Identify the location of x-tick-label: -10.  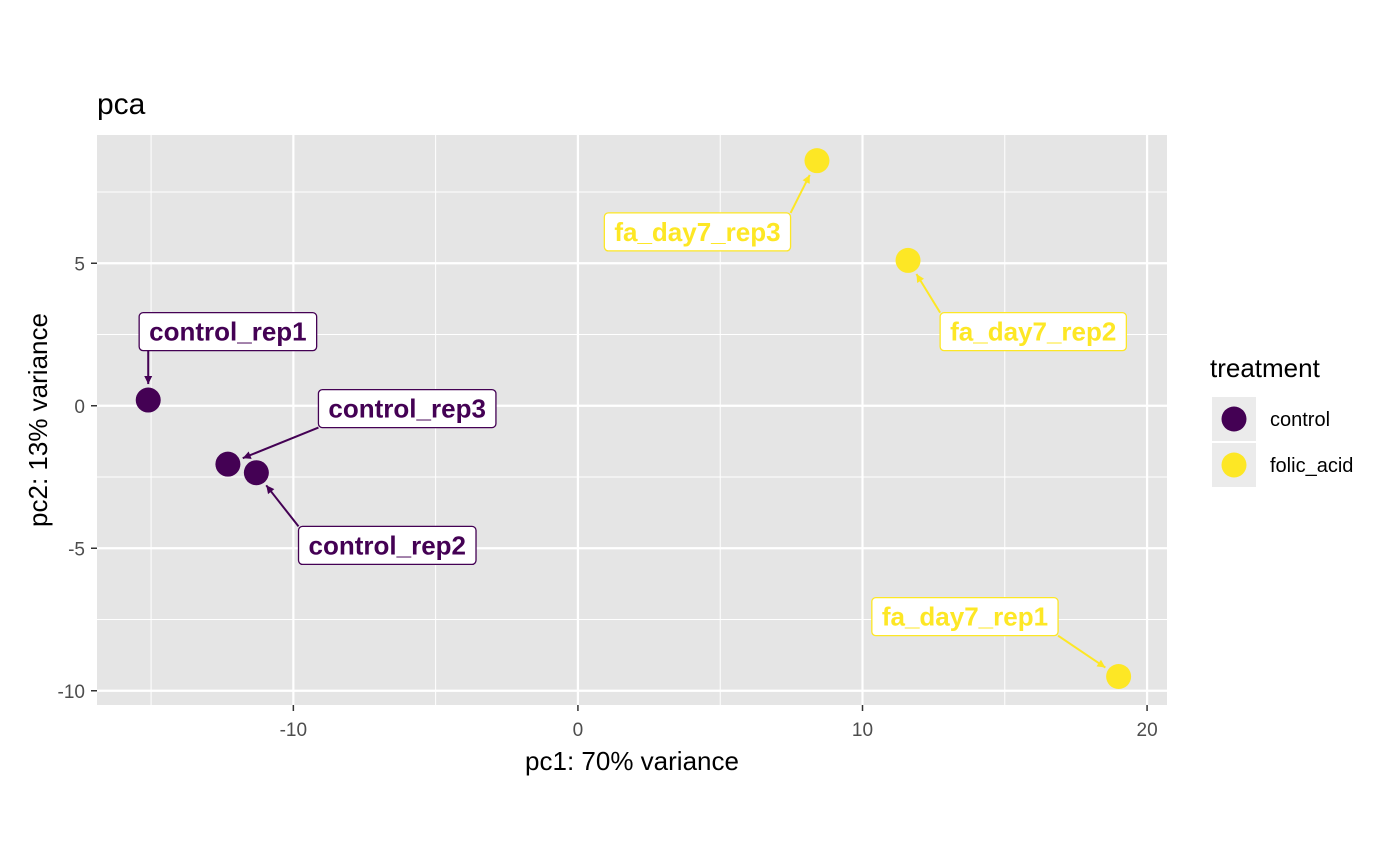
(293, 730).